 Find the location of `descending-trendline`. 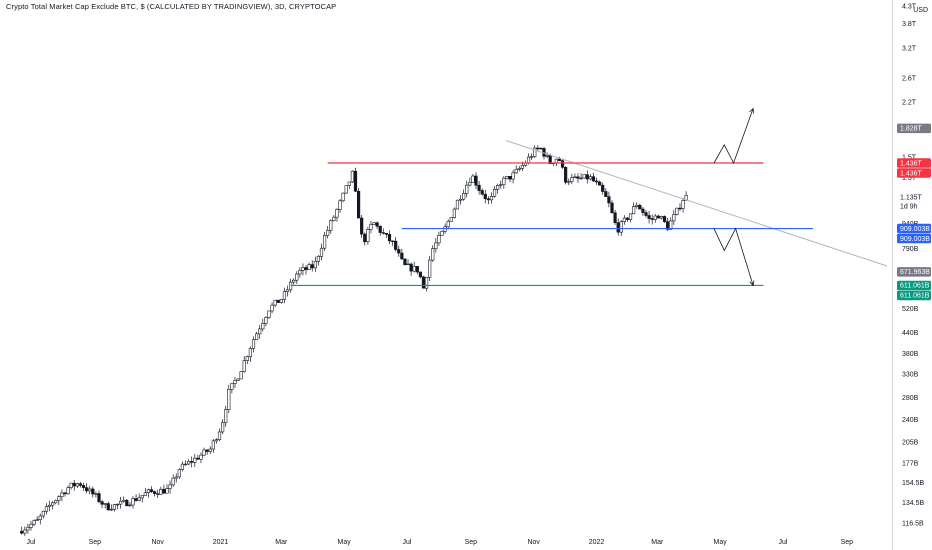

descending-trendline is located at coordinates (696, 203).